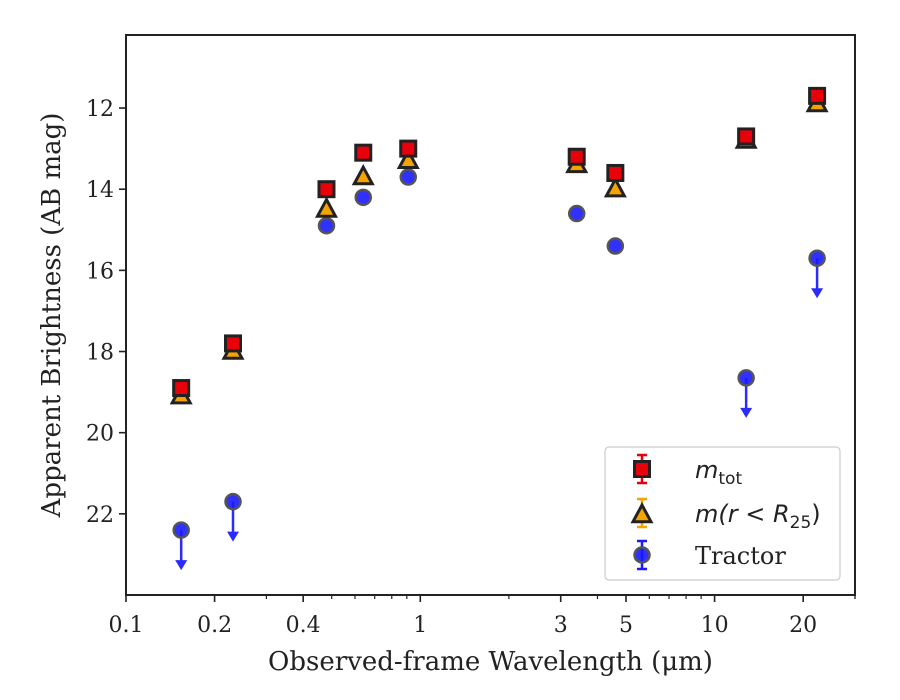  I want to click on x-axis: 0.1 0.2 0.4 1 3 5 10 20, so click(482, 616).